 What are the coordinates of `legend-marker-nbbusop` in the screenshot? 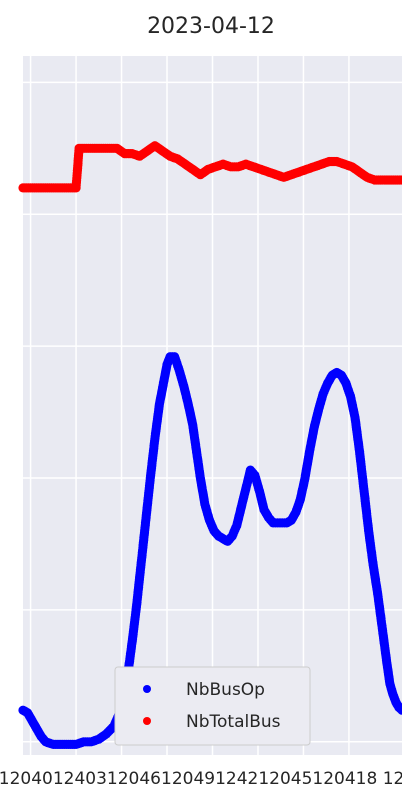 It's located at (147, 689).